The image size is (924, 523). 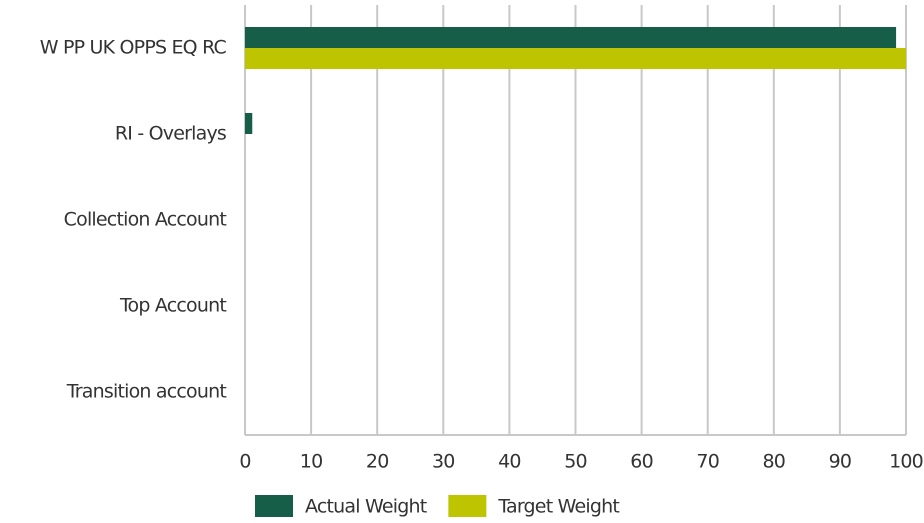 What do you see at coordinates (840, 462) in the screenshot?
I see `x-tick-label: 90` at bounding box center [840, 462].